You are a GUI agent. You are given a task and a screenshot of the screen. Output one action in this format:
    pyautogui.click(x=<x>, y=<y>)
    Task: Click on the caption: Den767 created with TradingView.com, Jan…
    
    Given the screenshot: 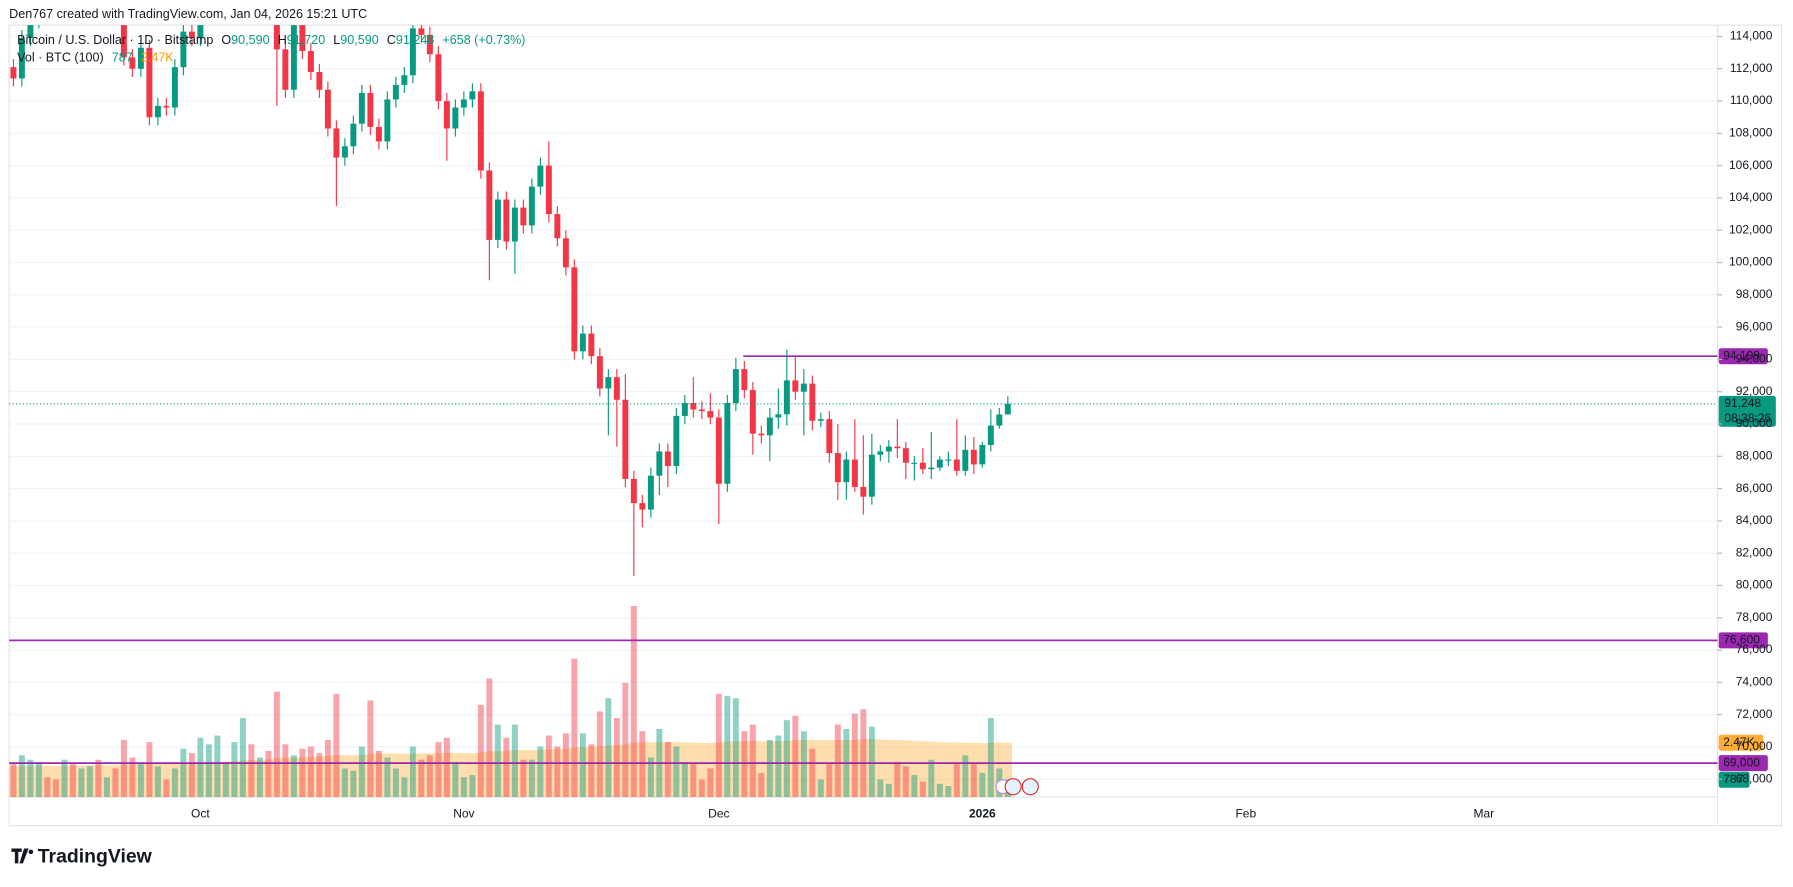 What is the action you would take?
    pyautogui.click(x=188, y=14)
    